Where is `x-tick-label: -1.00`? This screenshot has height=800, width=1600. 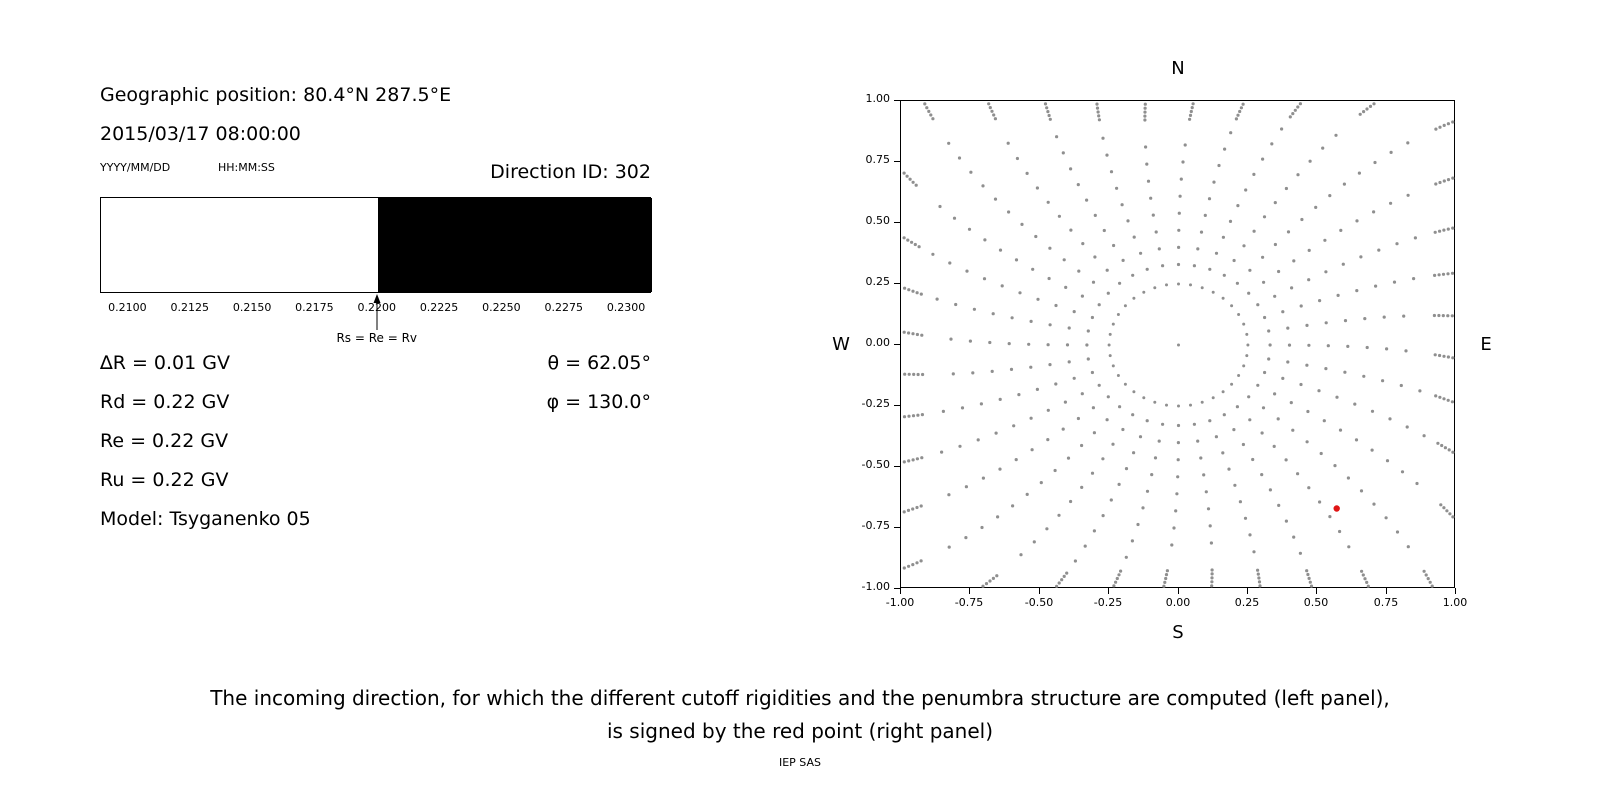 x-tick-label: -1.00 is located at coordinates (900, 602).